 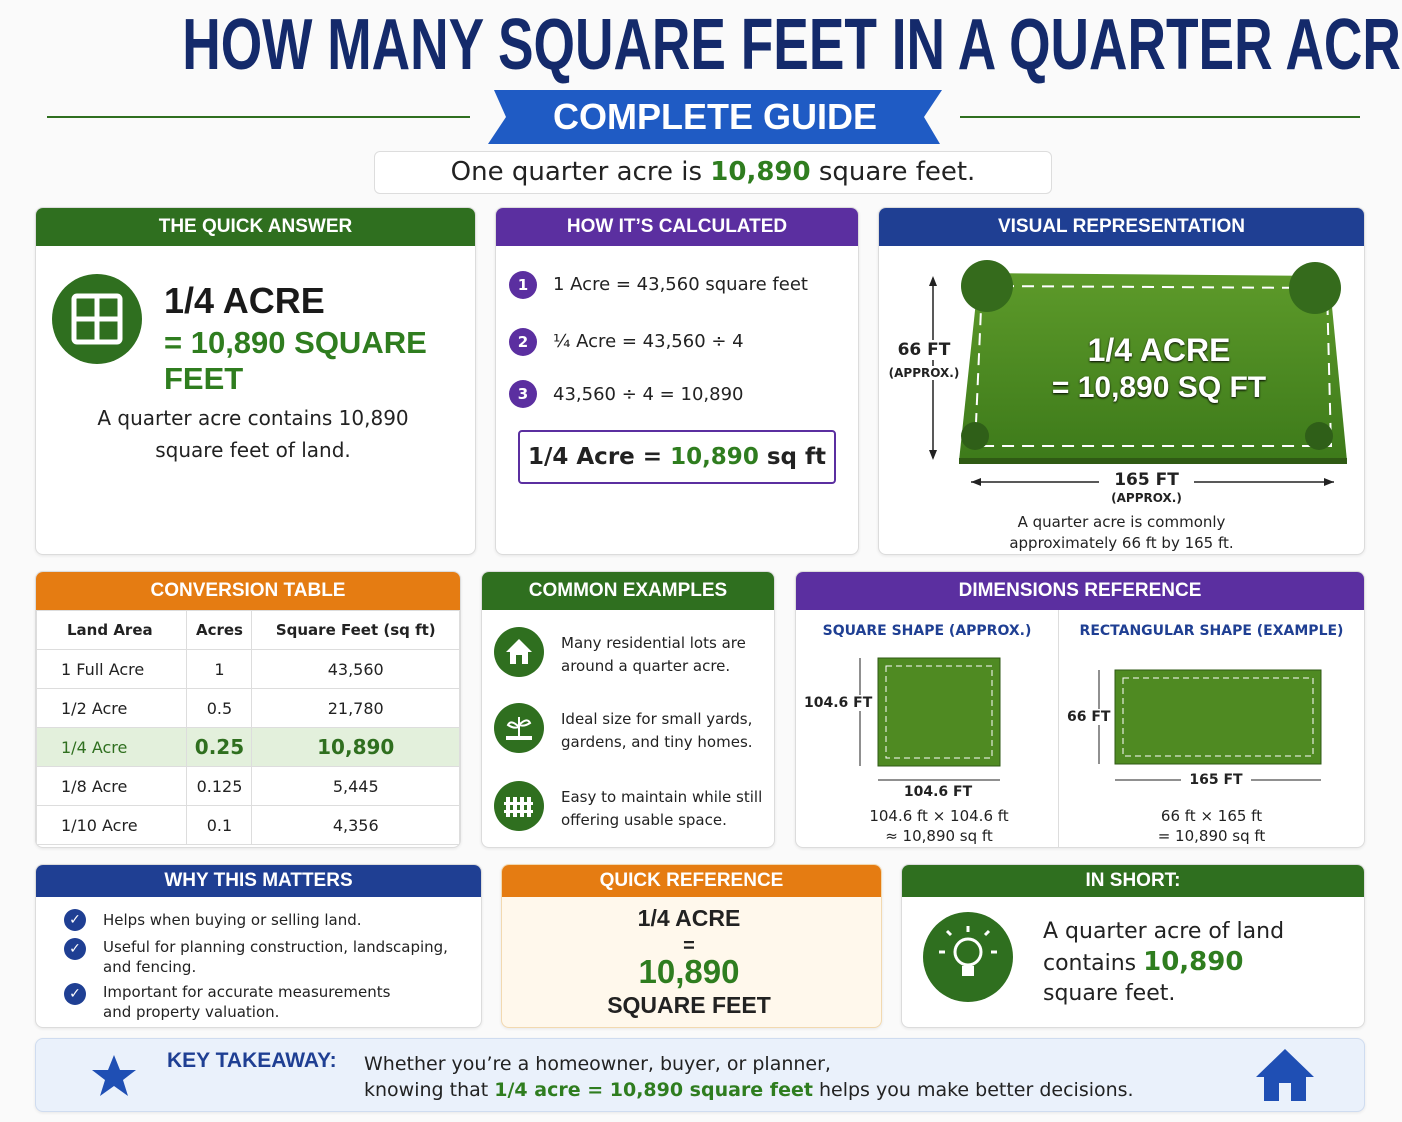 What do you see at coordinates (258, 117) in the screenshot?
I see `rule` at bounding box center [258, 117].